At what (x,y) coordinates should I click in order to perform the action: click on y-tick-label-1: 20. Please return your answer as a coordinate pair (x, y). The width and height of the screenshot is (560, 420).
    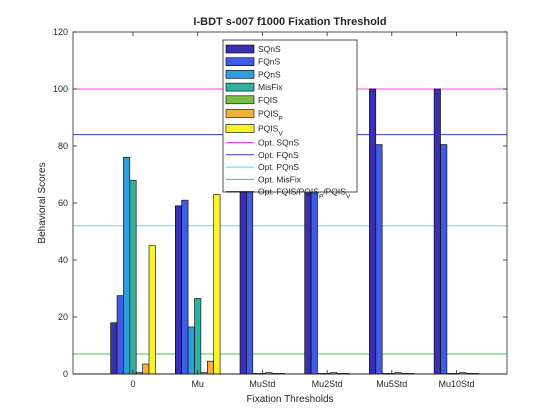
    Looking at the image, I should click on (63, 317).